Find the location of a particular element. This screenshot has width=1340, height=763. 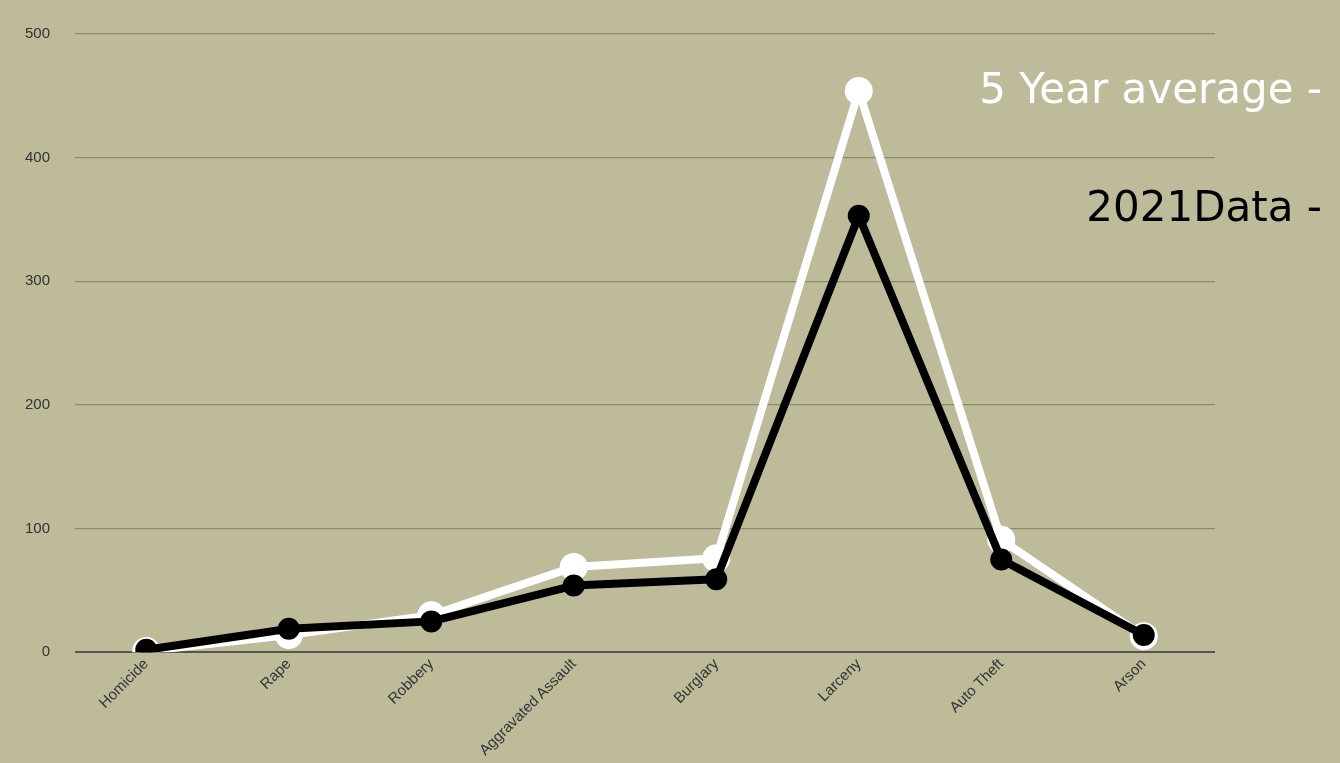

y-tick-label: 0 is located at coordinates (46, 651).